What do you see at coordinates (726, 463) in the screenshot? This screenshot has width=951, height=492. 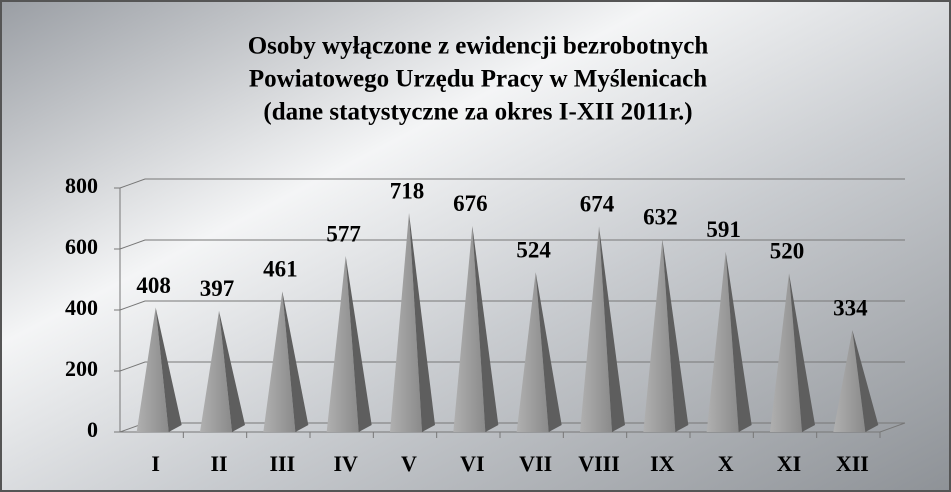 I see `x-tick-label: X` at bounding box center [726, 463].